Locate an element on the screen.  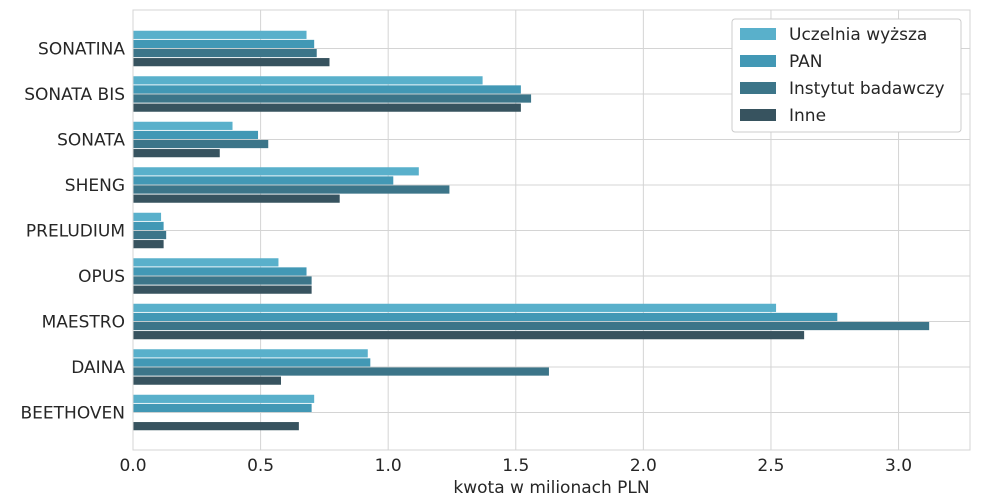
y-tick-label: OPUS is located at coordinates (101, 277).